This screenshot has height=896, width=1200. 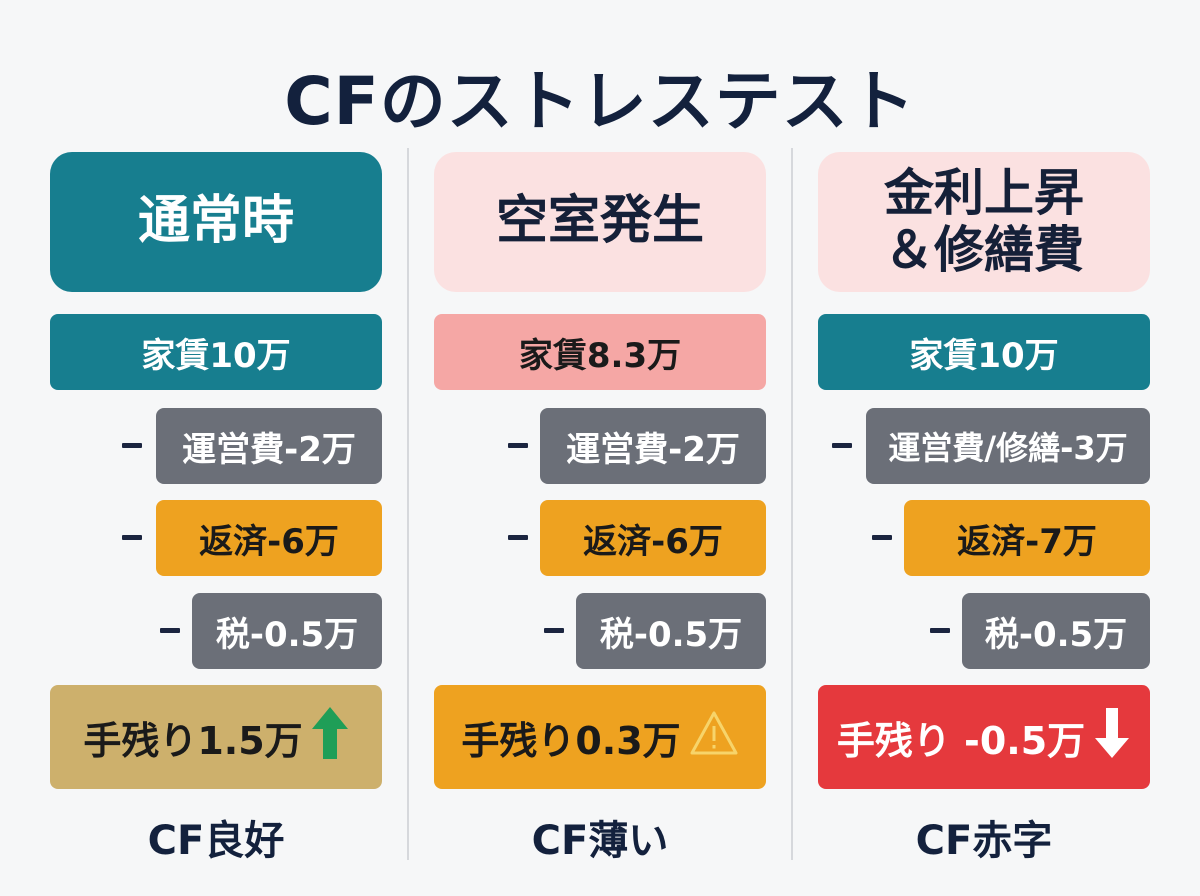 I want to click on operating-repair-cost-box: 運営費/修繕-3万, so click(x=1008, y=446).